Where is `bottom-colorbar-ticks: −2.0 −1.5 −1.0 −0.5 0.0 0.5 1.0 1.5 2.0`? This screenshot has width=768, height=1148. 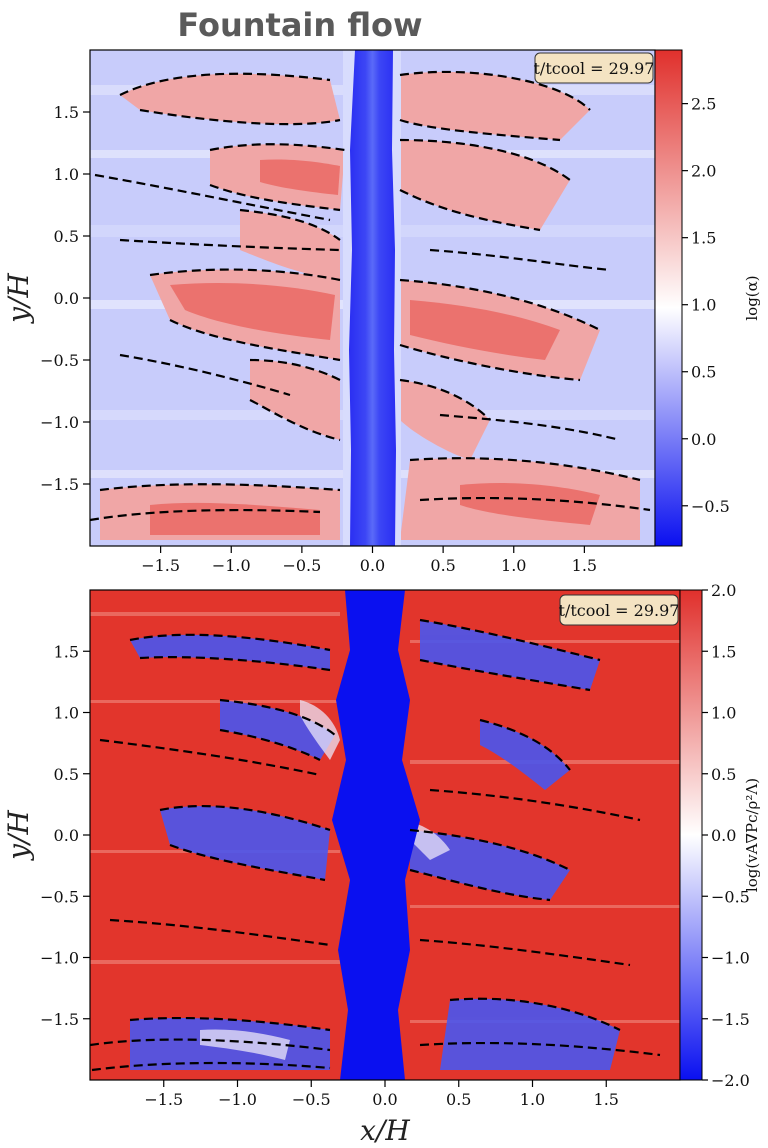
bottom-colorbar-ticks: −2.0 −1.5 −1.0 −0.5 0.0 0.5 1.0 1.5 2.0 is located at coordinates (726, 835).